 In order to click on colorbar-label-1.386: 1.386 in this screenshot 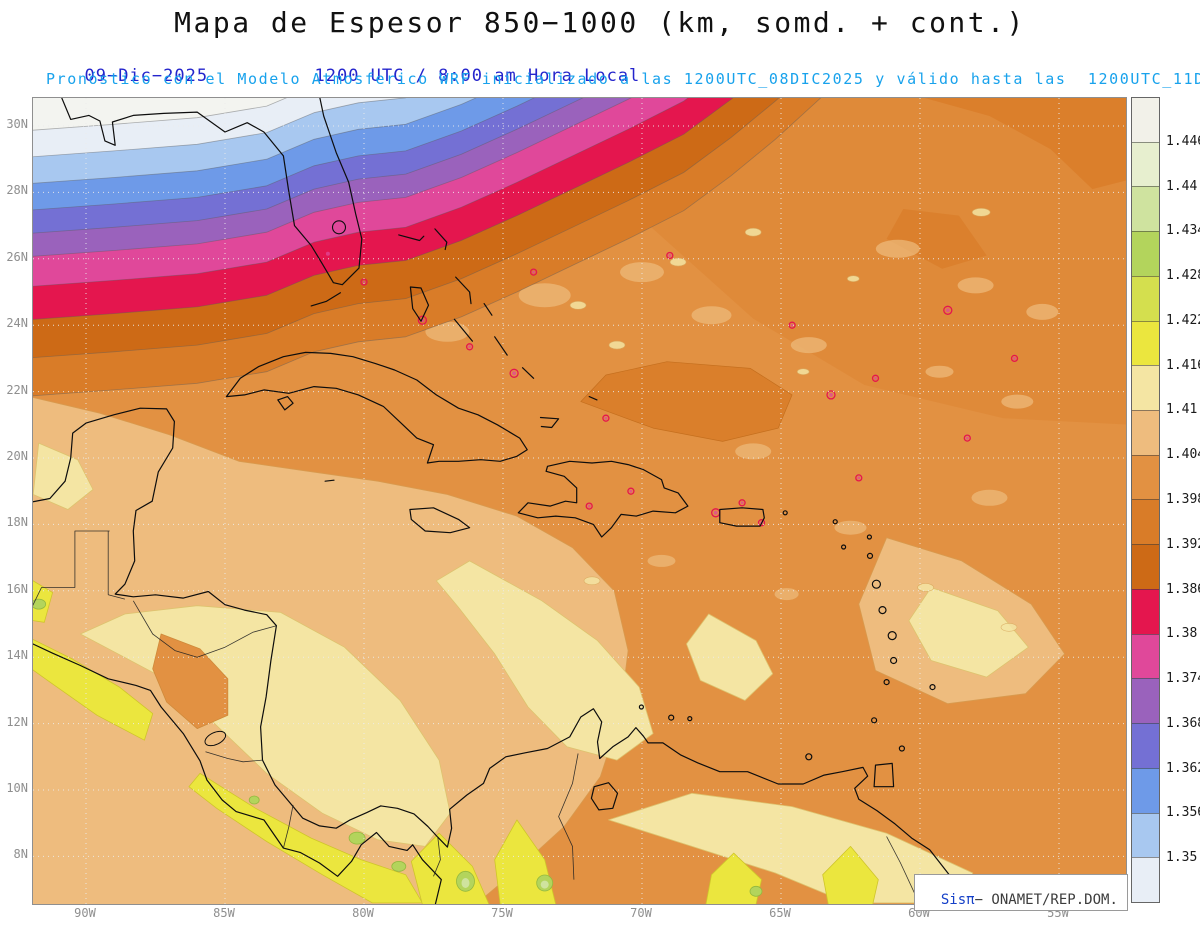, I will do `click(1183, 589)`.